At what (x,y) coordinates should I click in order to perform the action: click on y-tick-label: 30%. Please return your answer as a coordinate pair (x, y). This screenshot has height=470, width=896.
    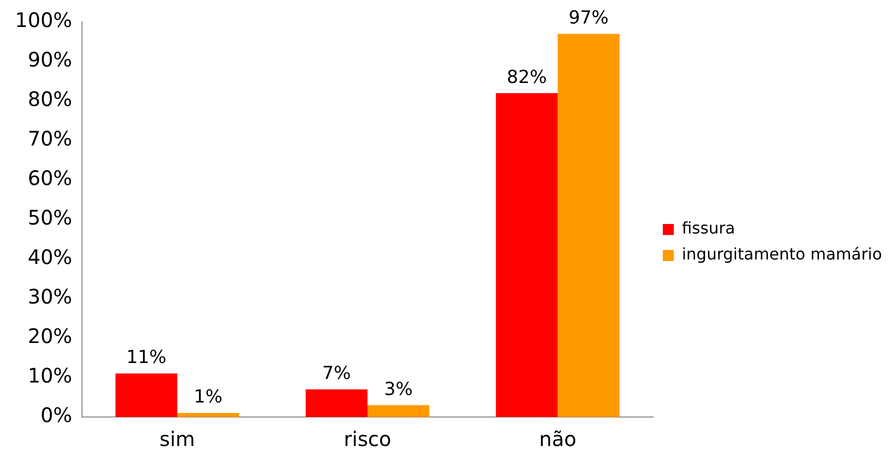
    Looking at the image, I should click on (50, 296).